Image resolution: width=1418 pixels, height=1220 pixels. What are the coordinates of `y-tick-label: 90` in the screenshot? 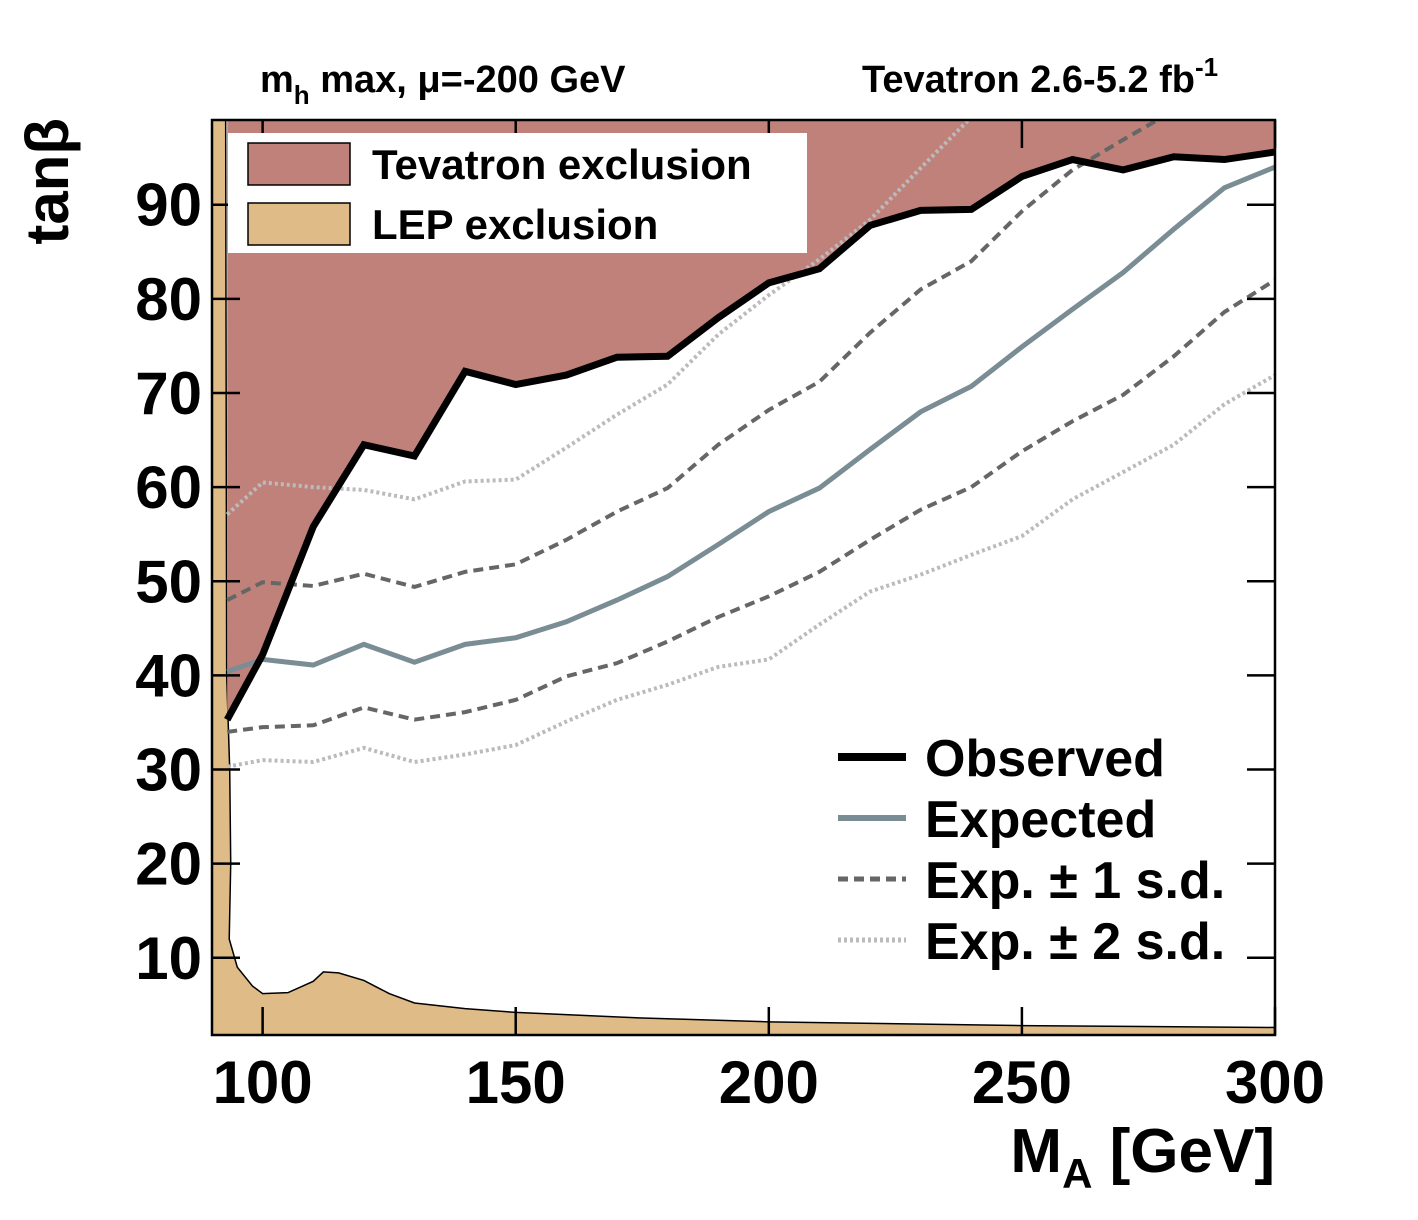 It's located at (168, 205).